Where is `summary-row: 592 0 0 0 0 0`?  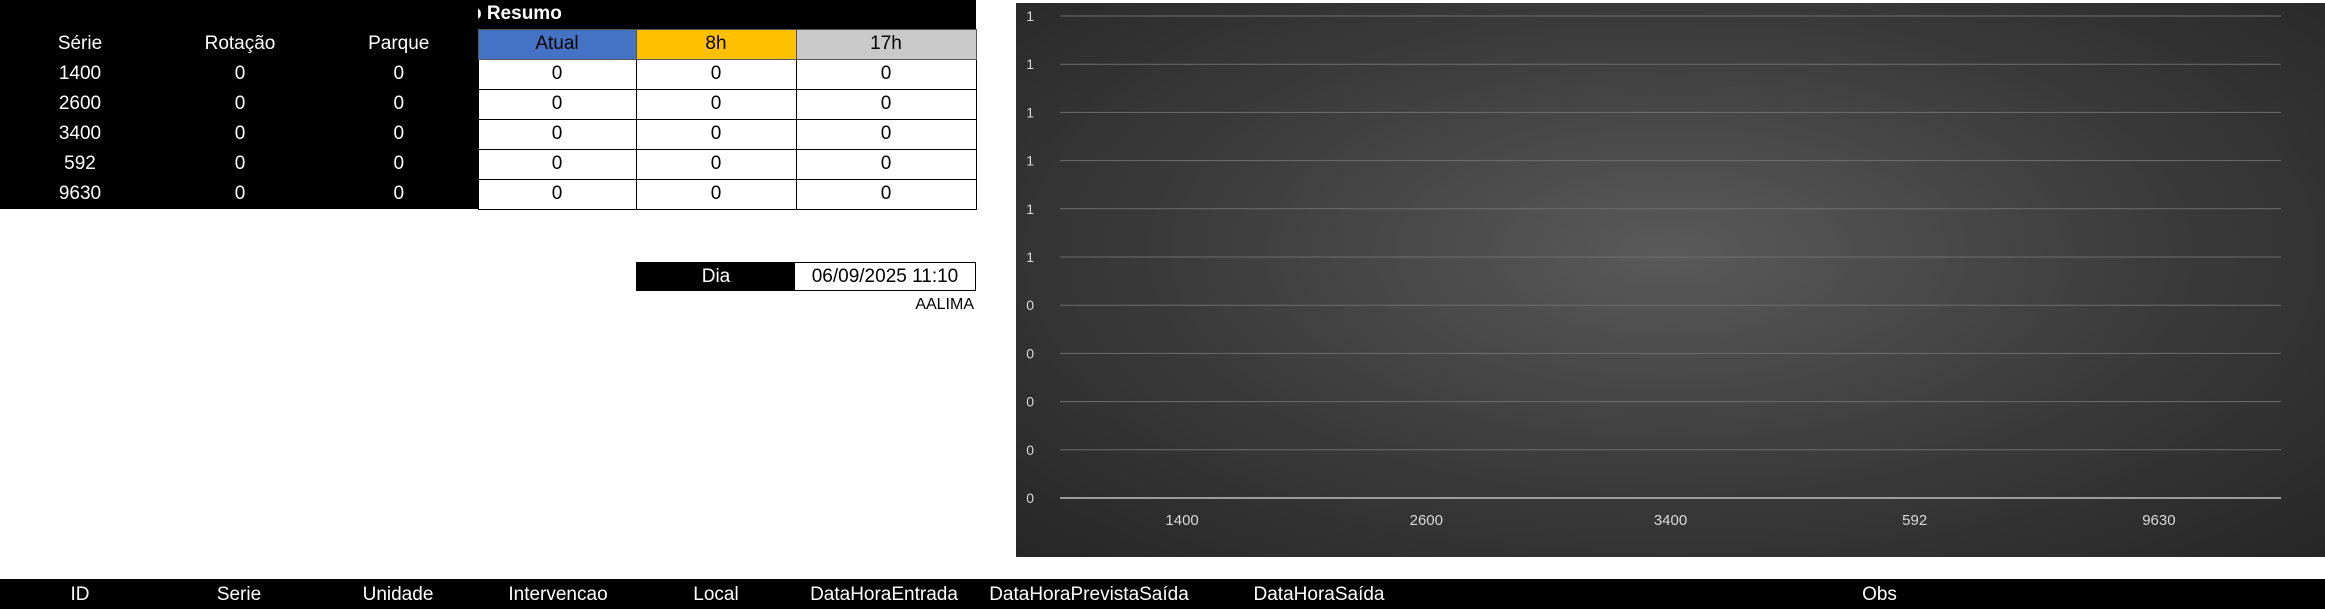 summary-row: 592 0 0 0 0 0 is located at coordinates (488, 164).